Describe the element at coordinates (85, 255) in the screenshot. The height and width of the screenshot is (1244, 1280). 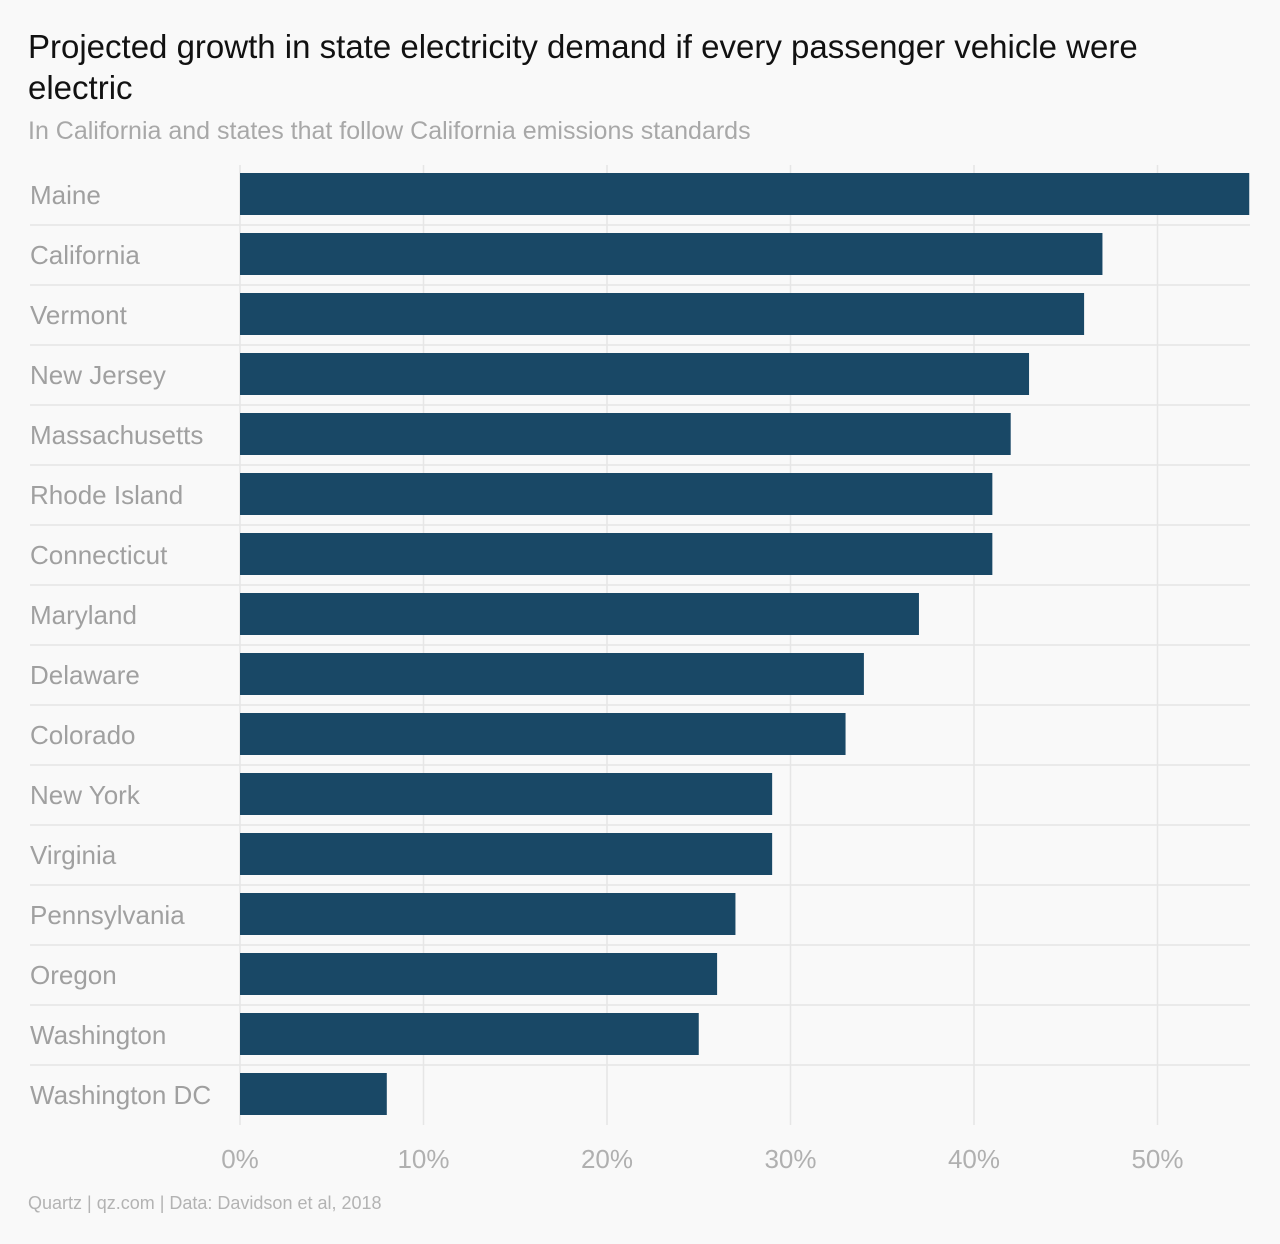
I see `category-label: California` at that location.